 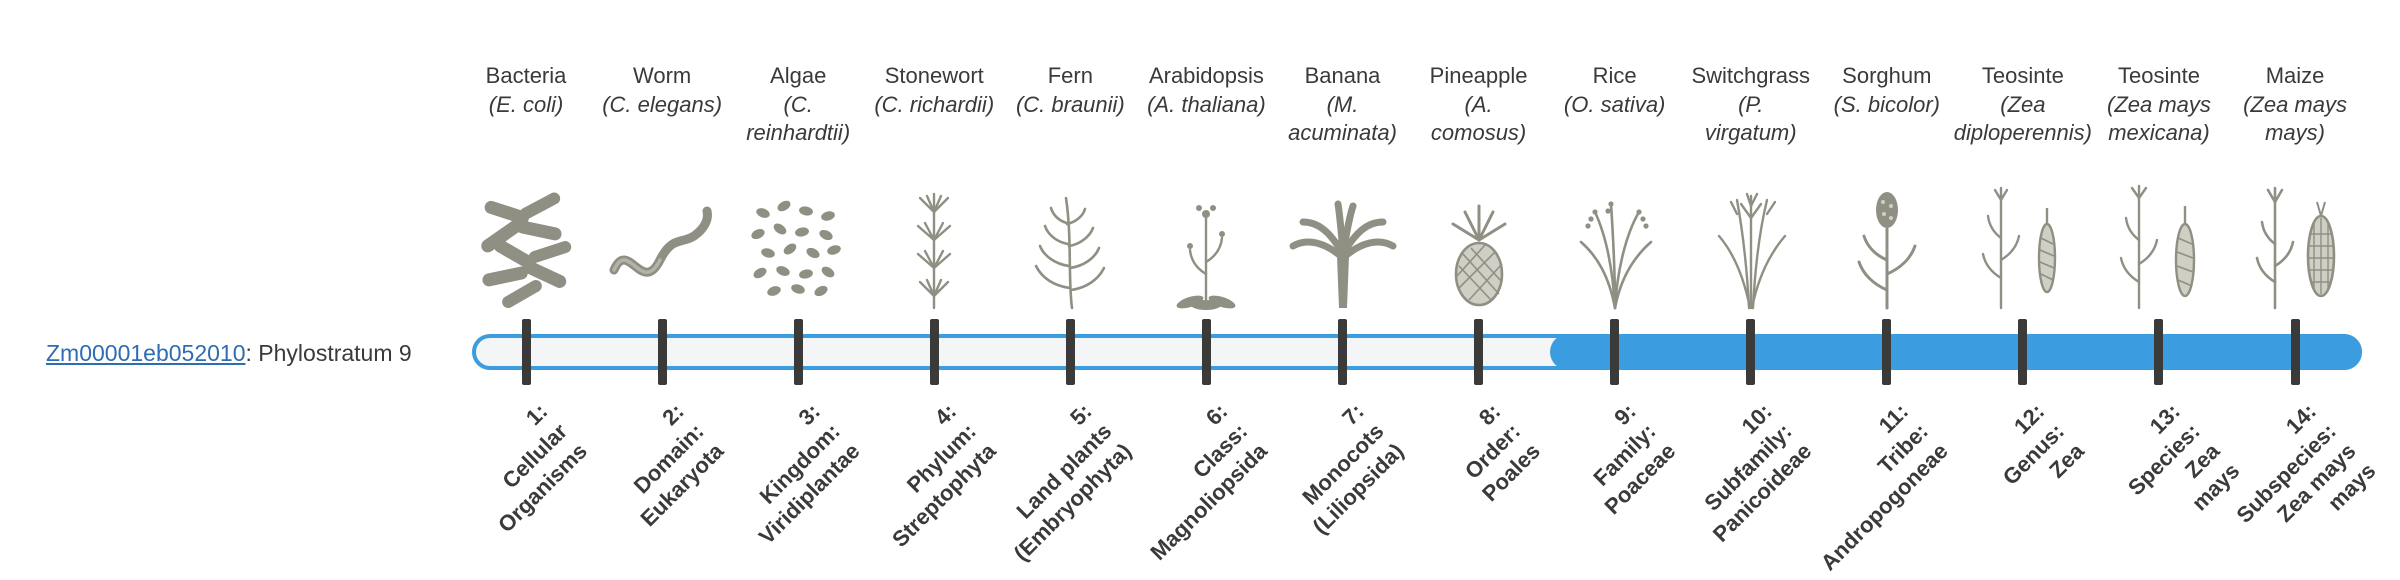 What do you see at coordinates (1206, 90) in the screenshot?
I see `organism-name: Arabidopsis (A. thaliana)` at bounding box center [1206, 90].